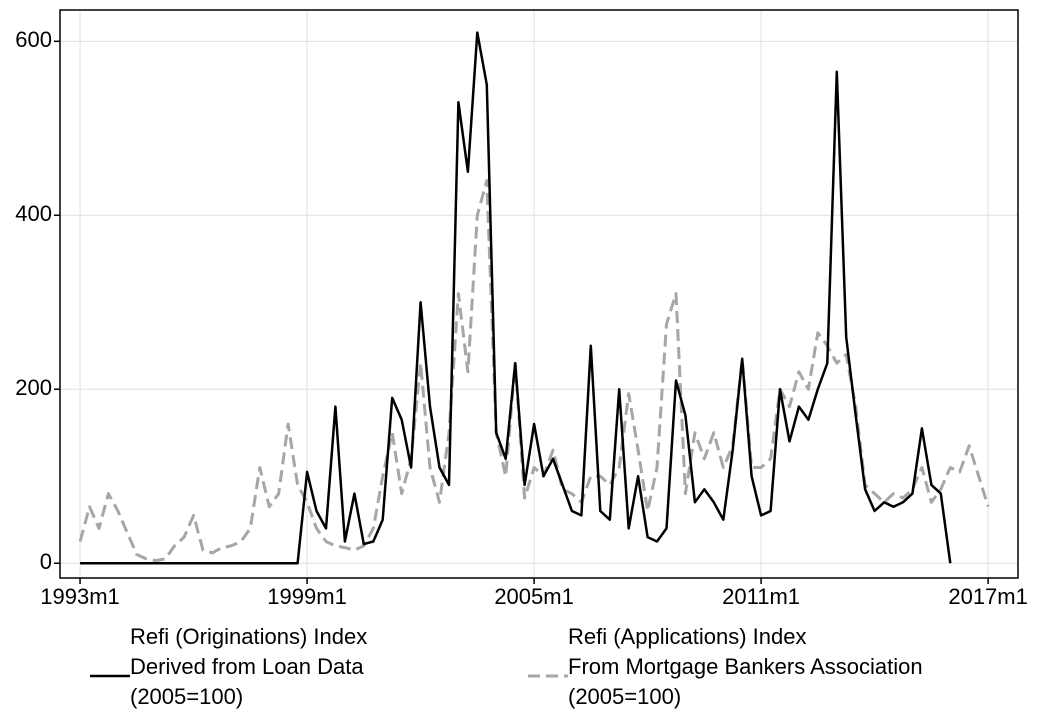 The width and height of the screenshot is (1039, 717). I want to click on x-tick-label: 2005m1, so click(534, 596).